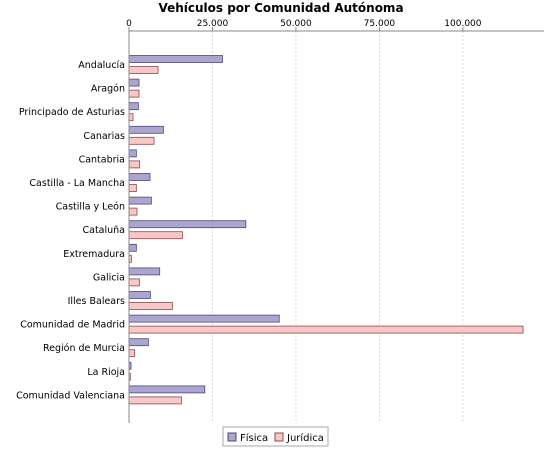  I want to click on category-label: Canarias, so click(104, 136).